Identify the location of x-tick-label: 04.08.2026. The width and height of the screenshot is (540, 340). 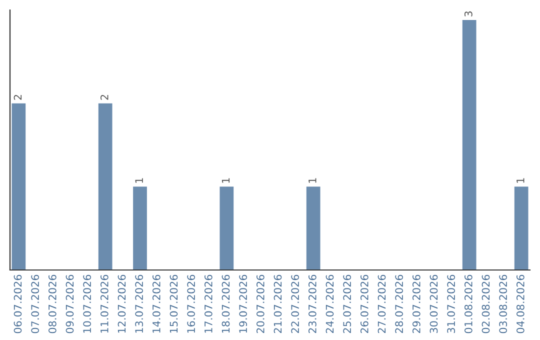
(520, 304).